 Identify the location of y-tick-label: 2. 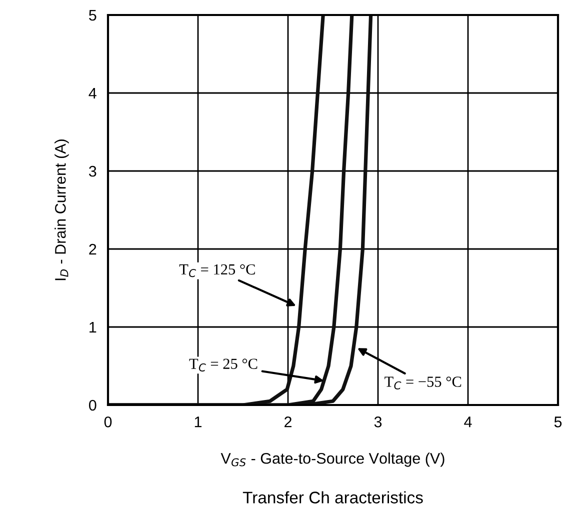
(92, 249).